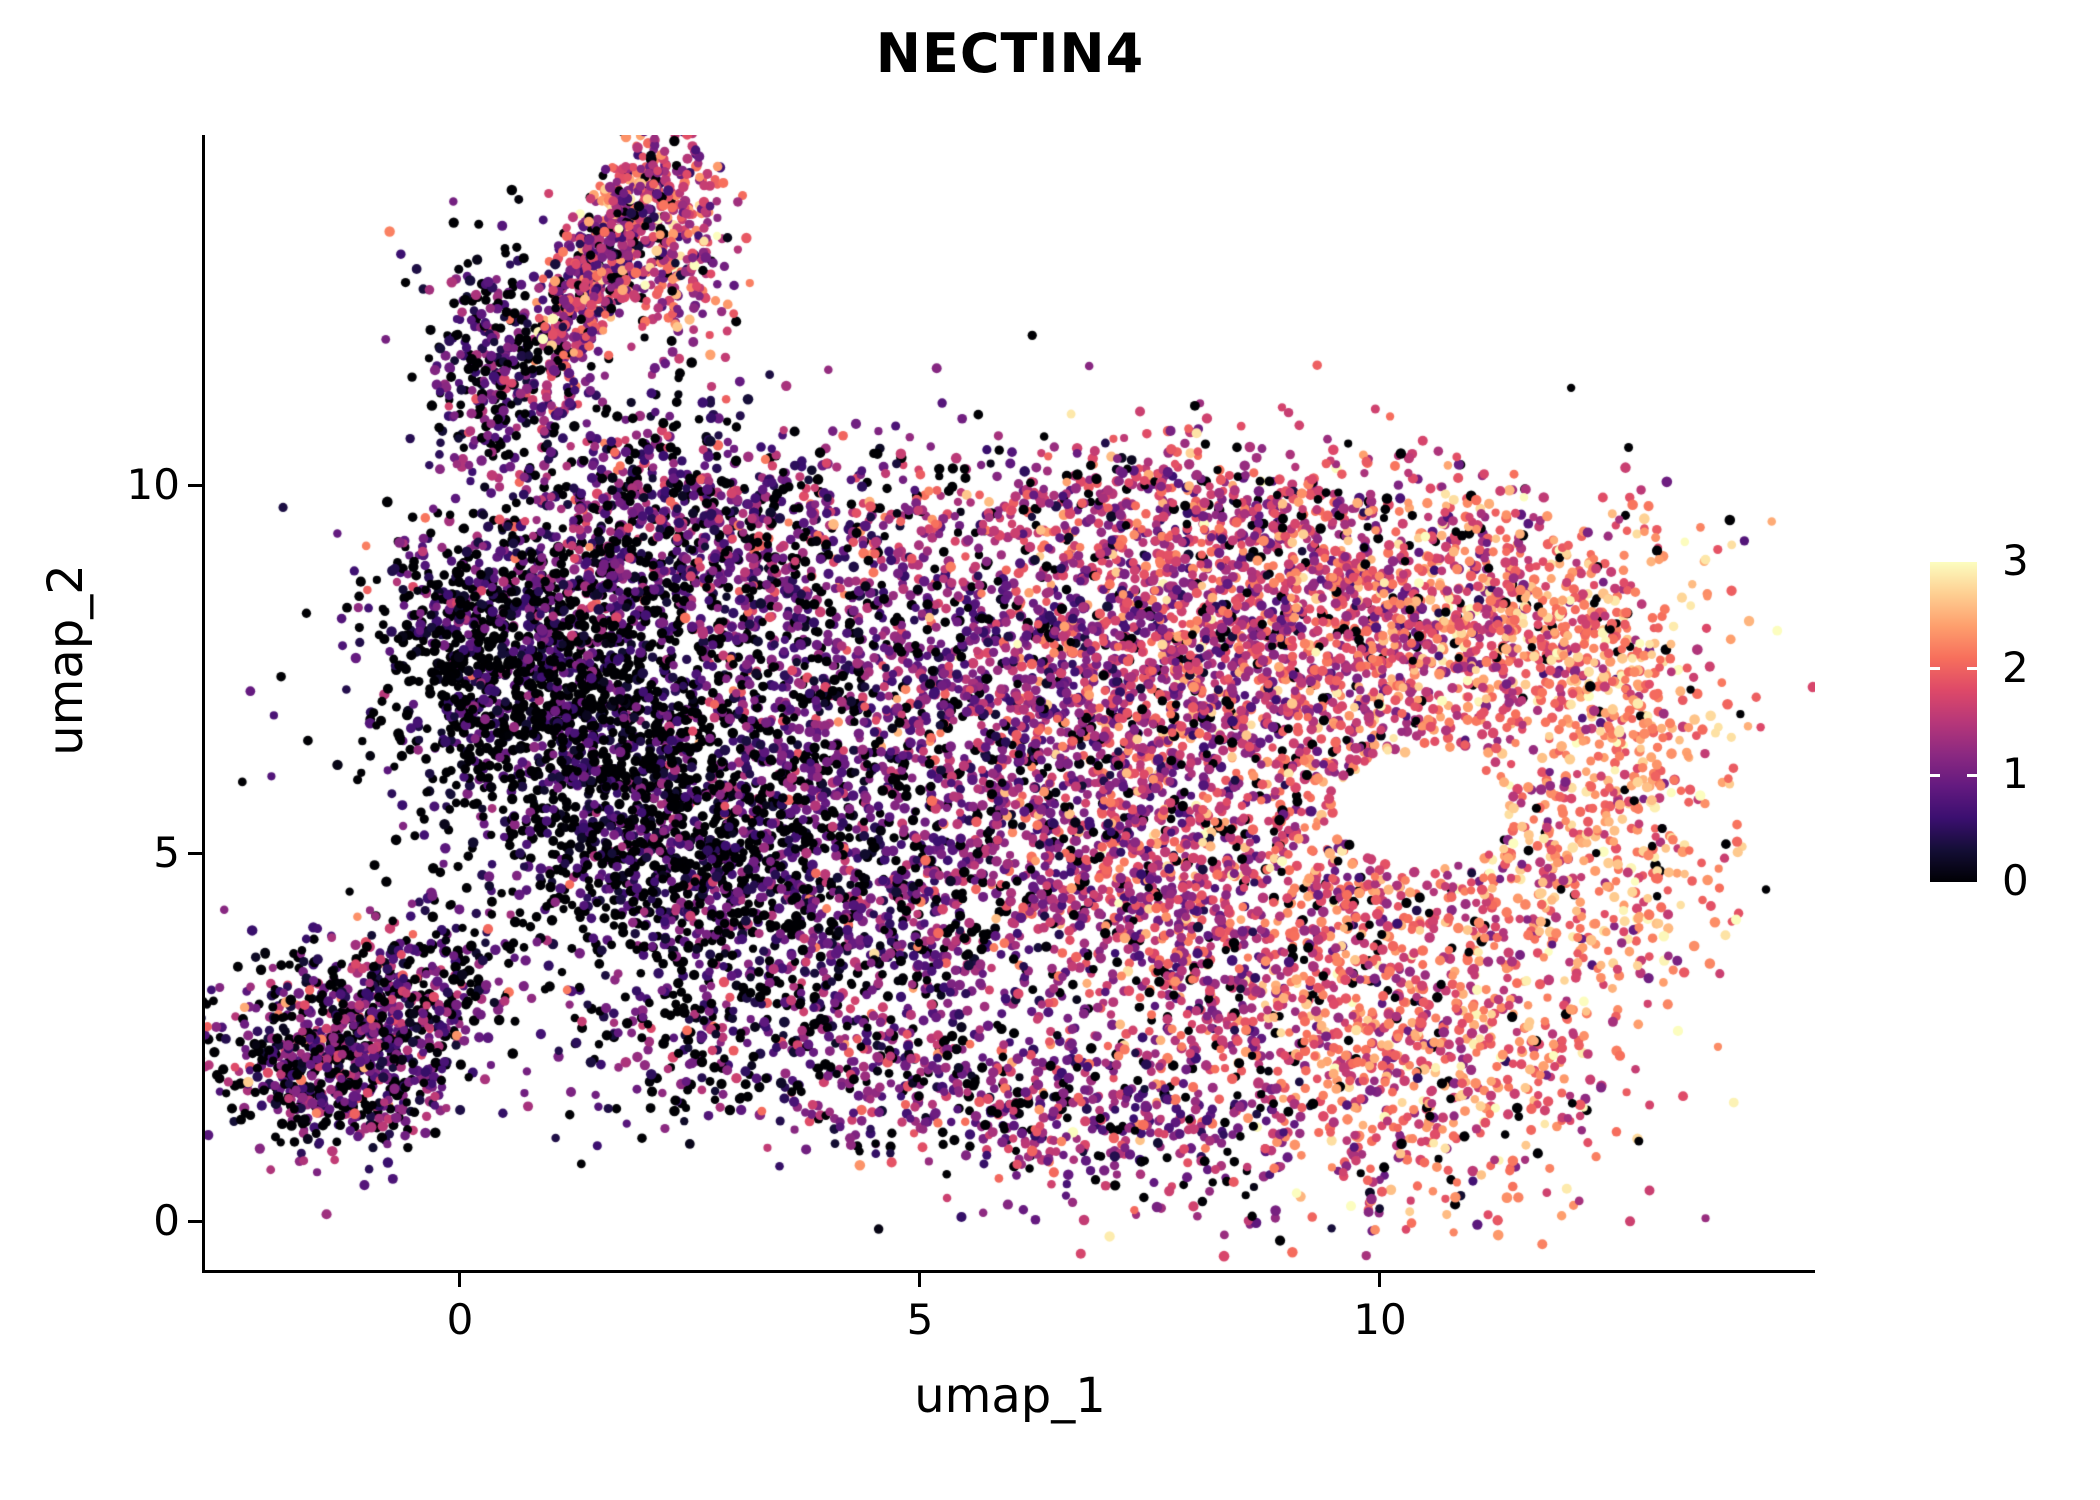 Image resolution: width=2100 pixels, height=1500 pixels. Describe the element at coordinates (920, 1319) in the screenshot. I see `x-tick-label-5: 5` at that location.